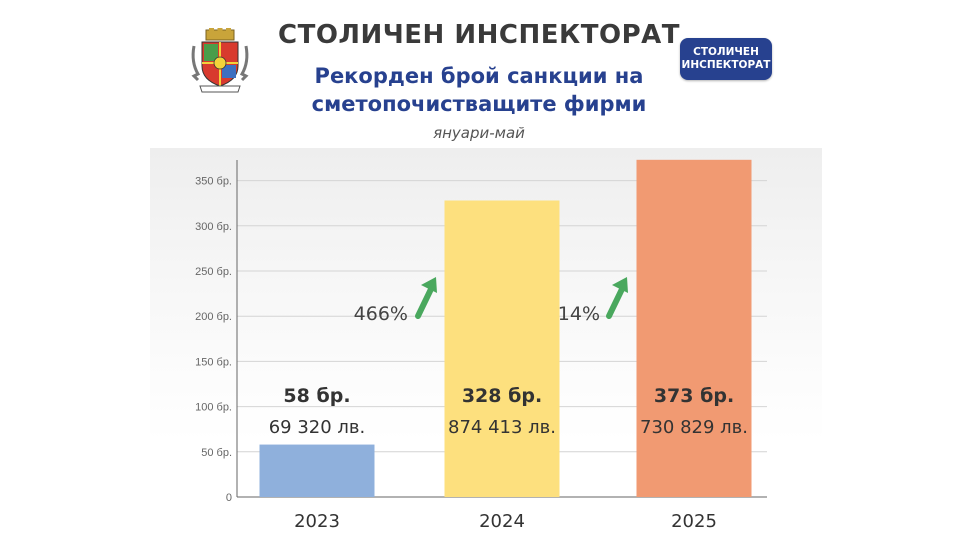 The width and height of the screenshot is (958, 539). What do you see at coordinates (213, 408) in the screenshot?
I see `y-tick-label: 100 бр.` at bounding box center [213, 408].